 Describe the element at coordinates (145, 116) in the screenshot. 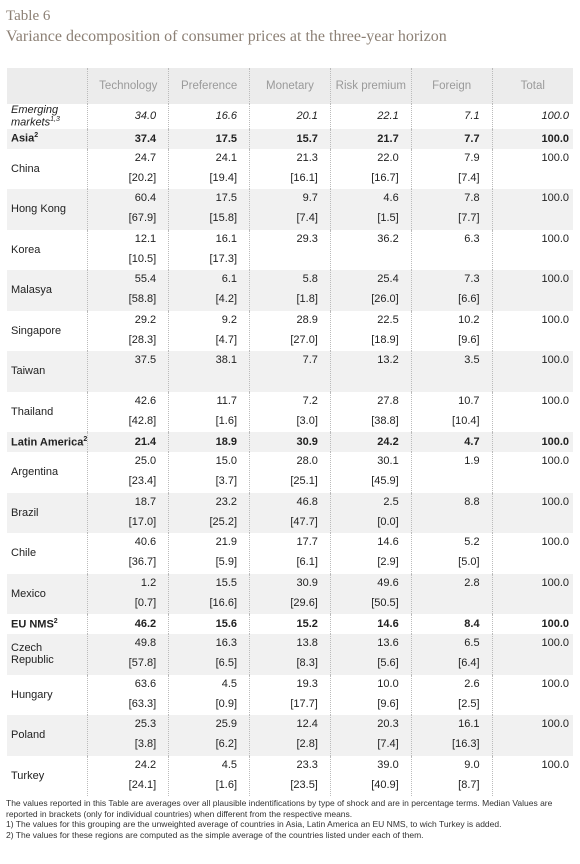

I see `value: 34.0` at that location.